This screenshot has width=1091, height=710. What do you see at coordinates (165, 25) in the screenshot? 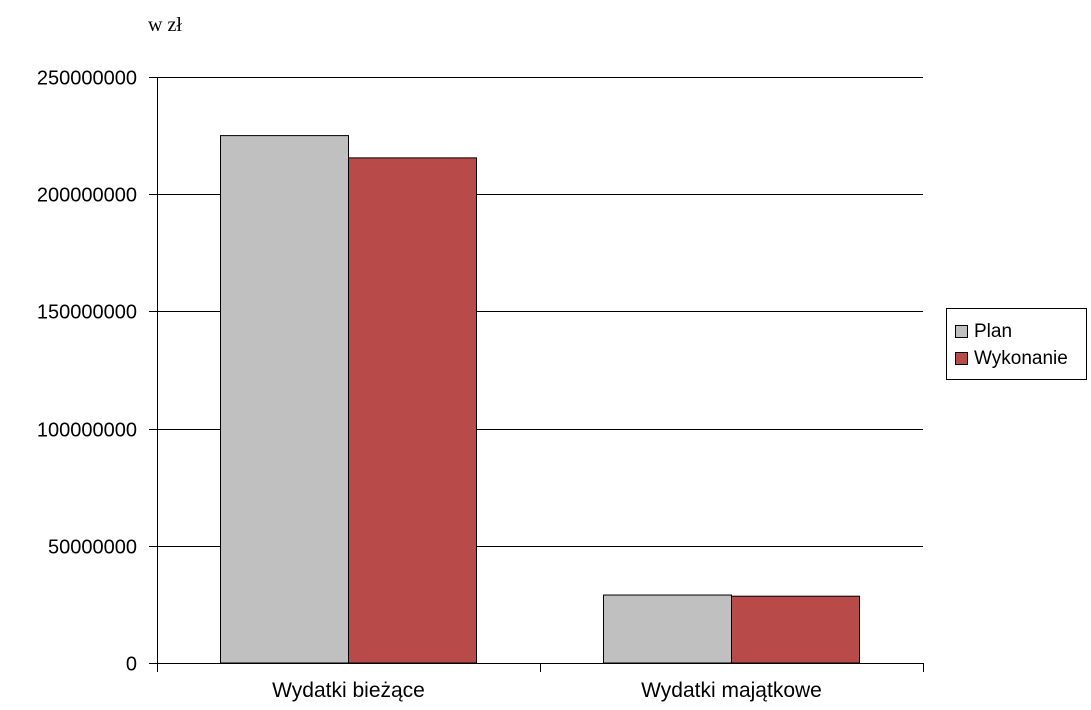
I see `y-unit-label: w zł` at bounding box center [165, 25].